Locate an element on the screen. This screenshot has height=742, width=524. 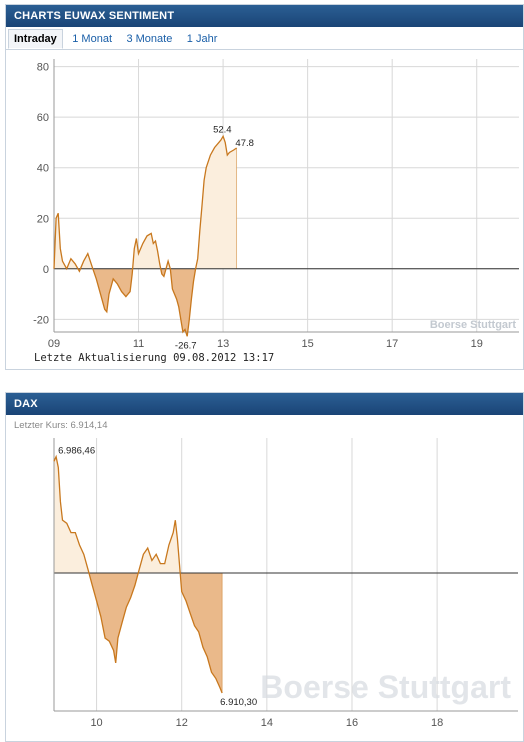
tab-divider is located at coordinates (264, 49).